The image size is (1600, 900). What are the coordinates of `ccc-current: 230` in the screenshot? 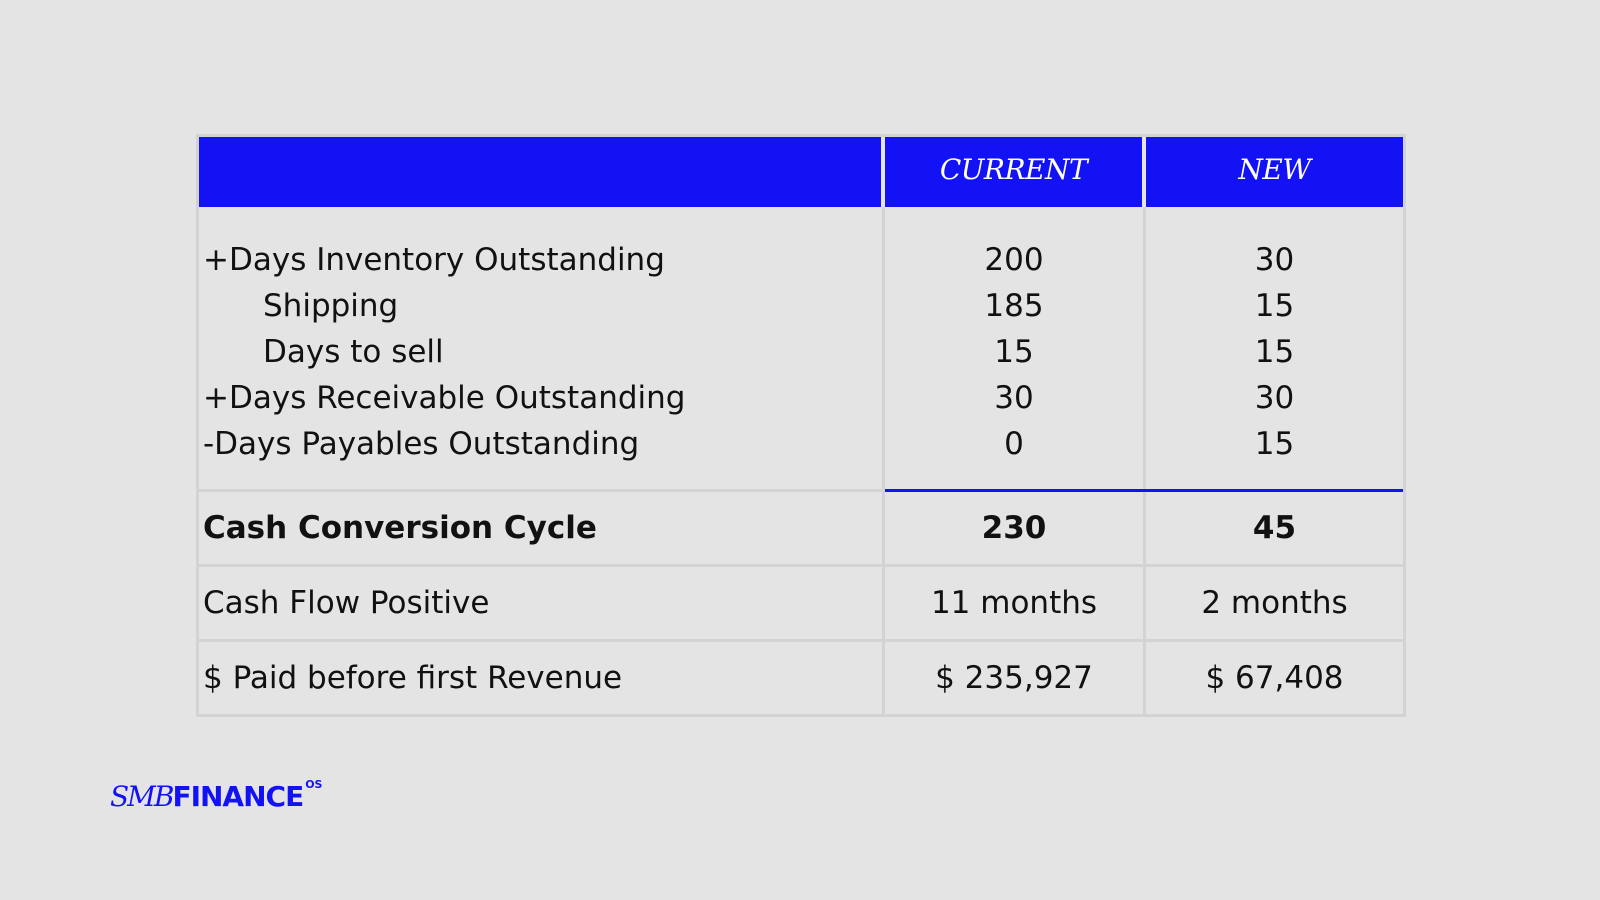 It's located at (1014, 528).